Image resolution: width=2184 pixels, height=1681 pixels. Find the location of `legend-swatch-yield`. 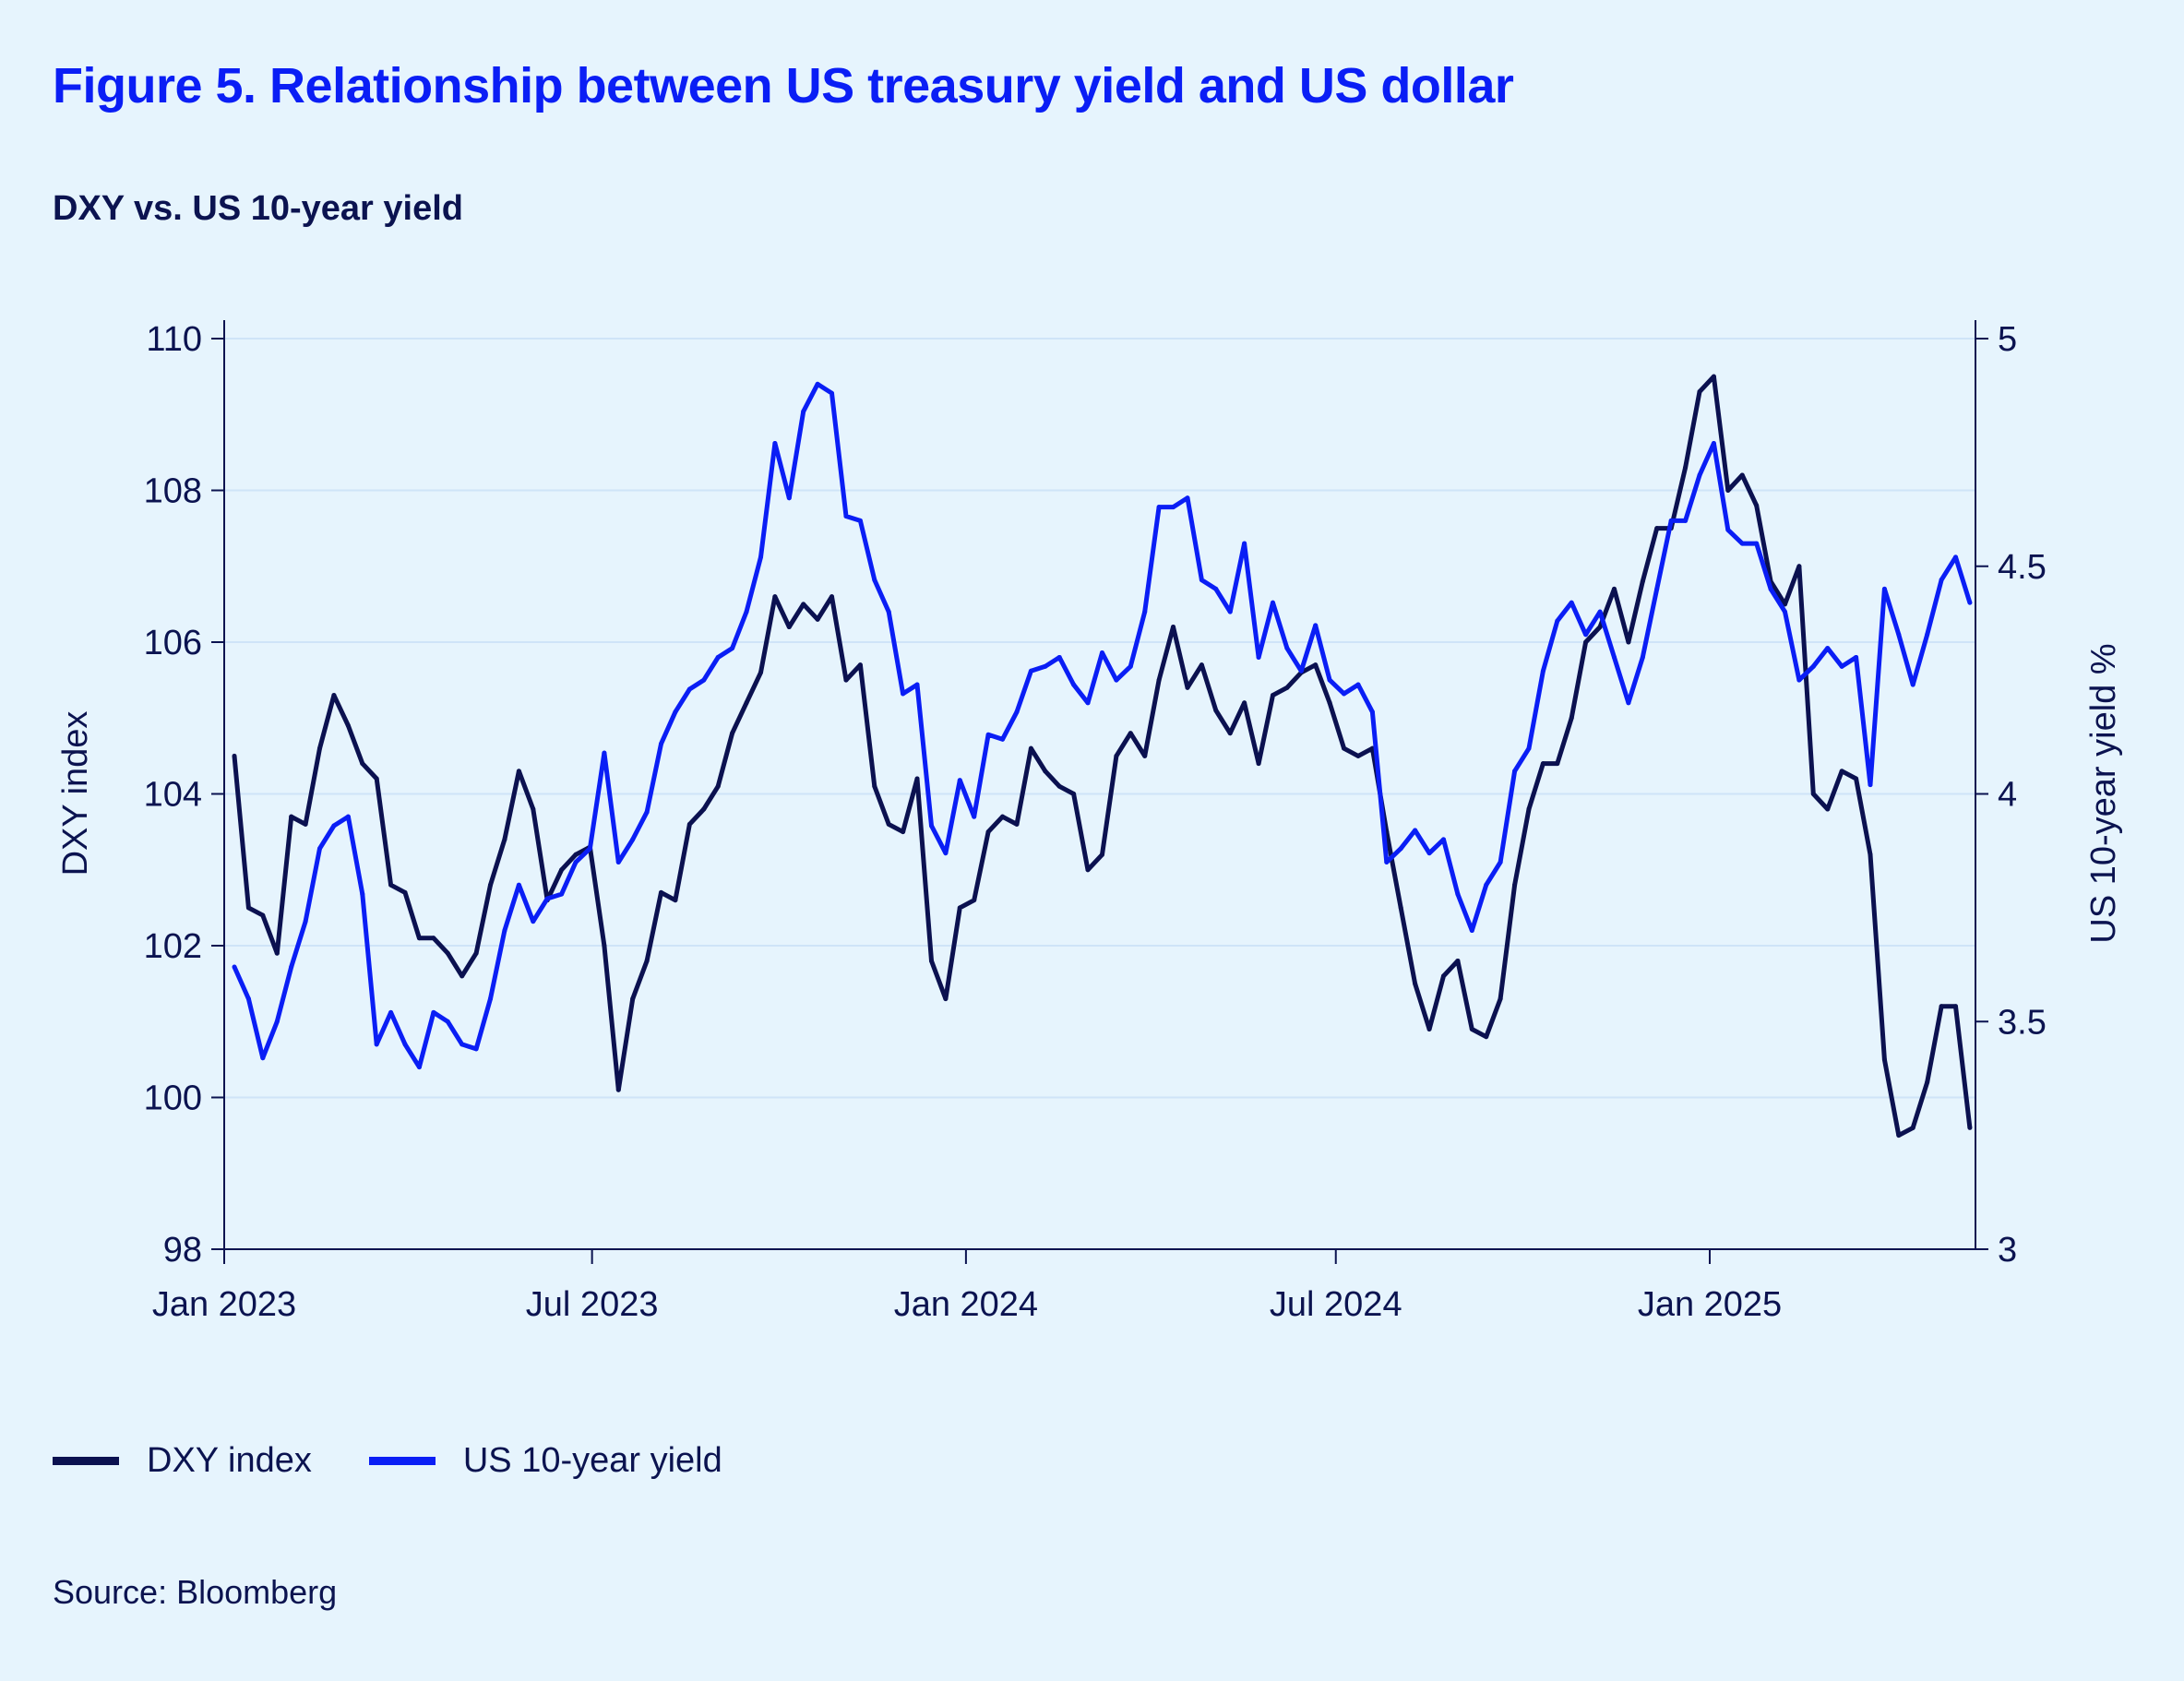

legend-swatch-yield is located at coordinates (402, 1461).